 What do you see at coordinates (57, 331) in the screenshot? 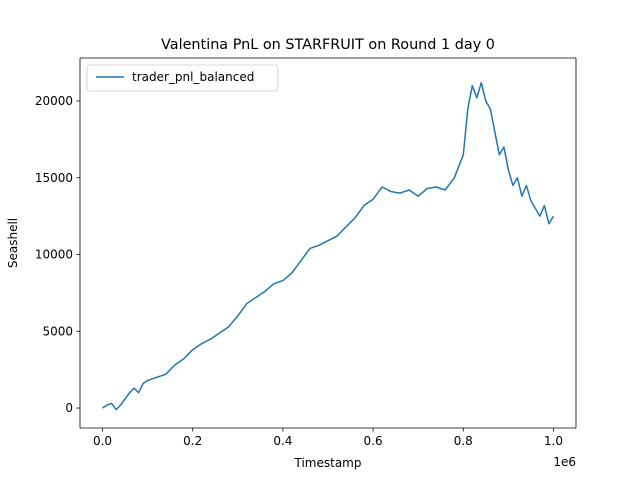
I see `y-tick-label: 5000` at bounding box center [57, 331].